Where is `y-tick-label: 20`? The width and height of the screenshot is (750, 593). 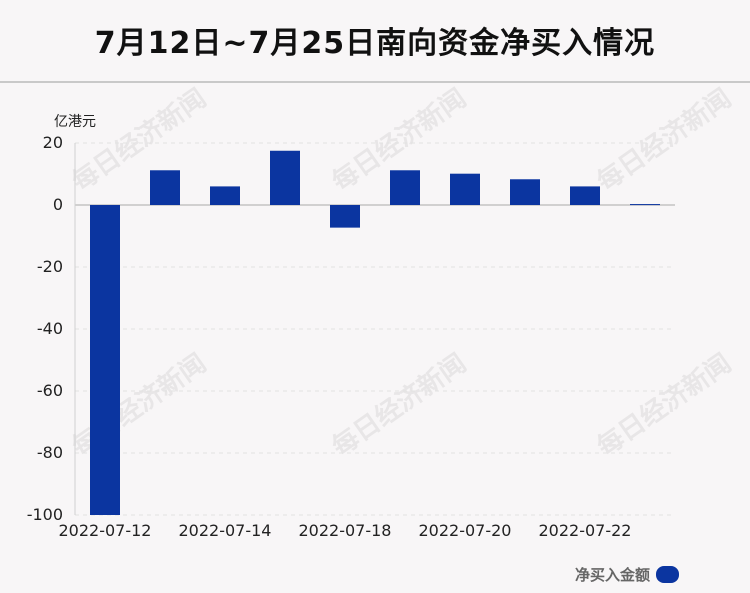
y-tick-label: 20 is located at coordinates (53, 142).